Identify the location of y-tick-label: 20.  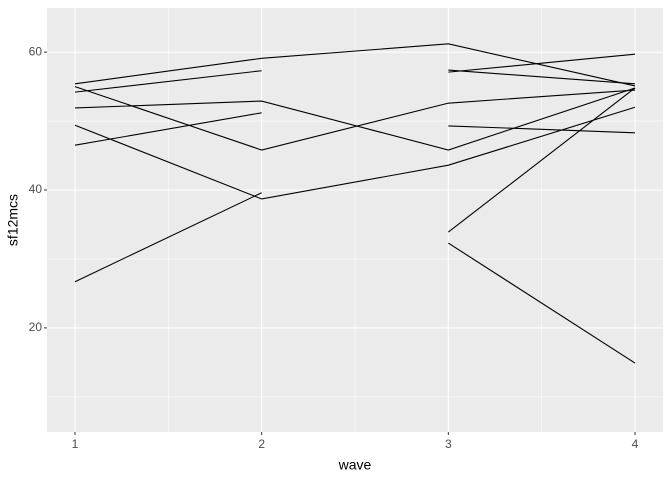
(36, 327).